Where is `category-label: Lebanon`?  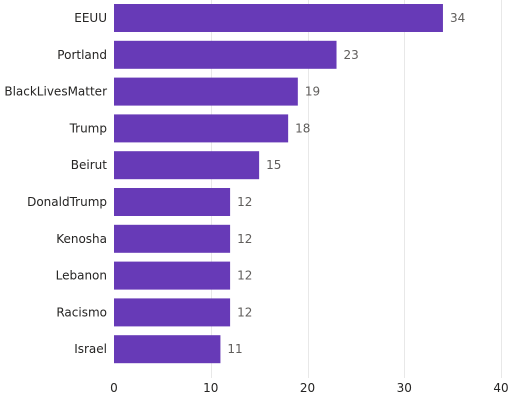 category-label: Lebanon is located at coordinates (81, 276).